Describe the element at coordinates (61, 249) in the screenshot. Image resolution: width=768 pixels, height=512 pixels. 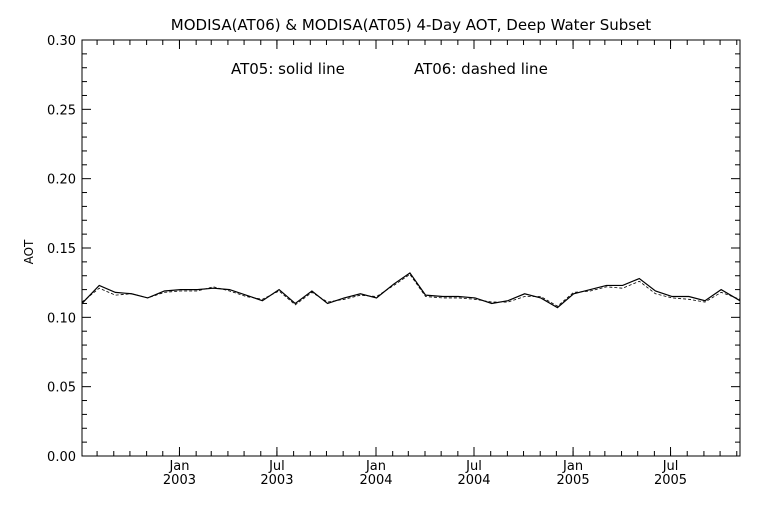
I see `y-tick-label: 0.15` at that location.